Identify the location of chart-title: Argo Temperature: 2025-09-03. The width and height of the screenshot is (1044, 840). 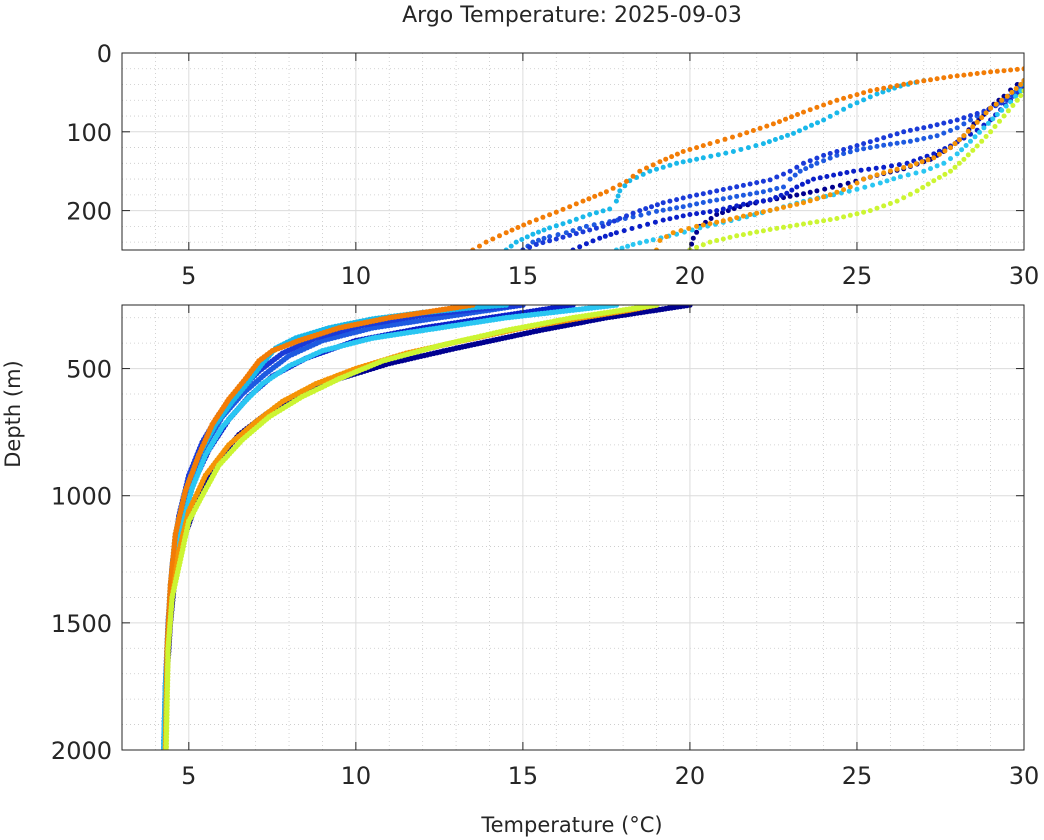
(572, 15).